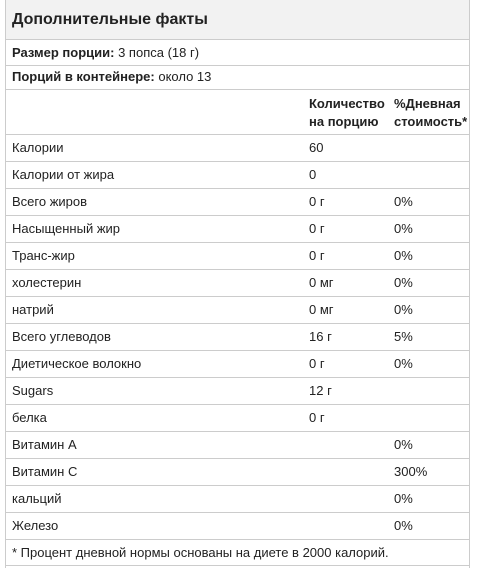 The image size is (480, 572). What do you see at coordinates (237, 310) in the screenshot?
I see `nutrient-row: натрий 0 мг 0%` at bounding box center [237, 310].